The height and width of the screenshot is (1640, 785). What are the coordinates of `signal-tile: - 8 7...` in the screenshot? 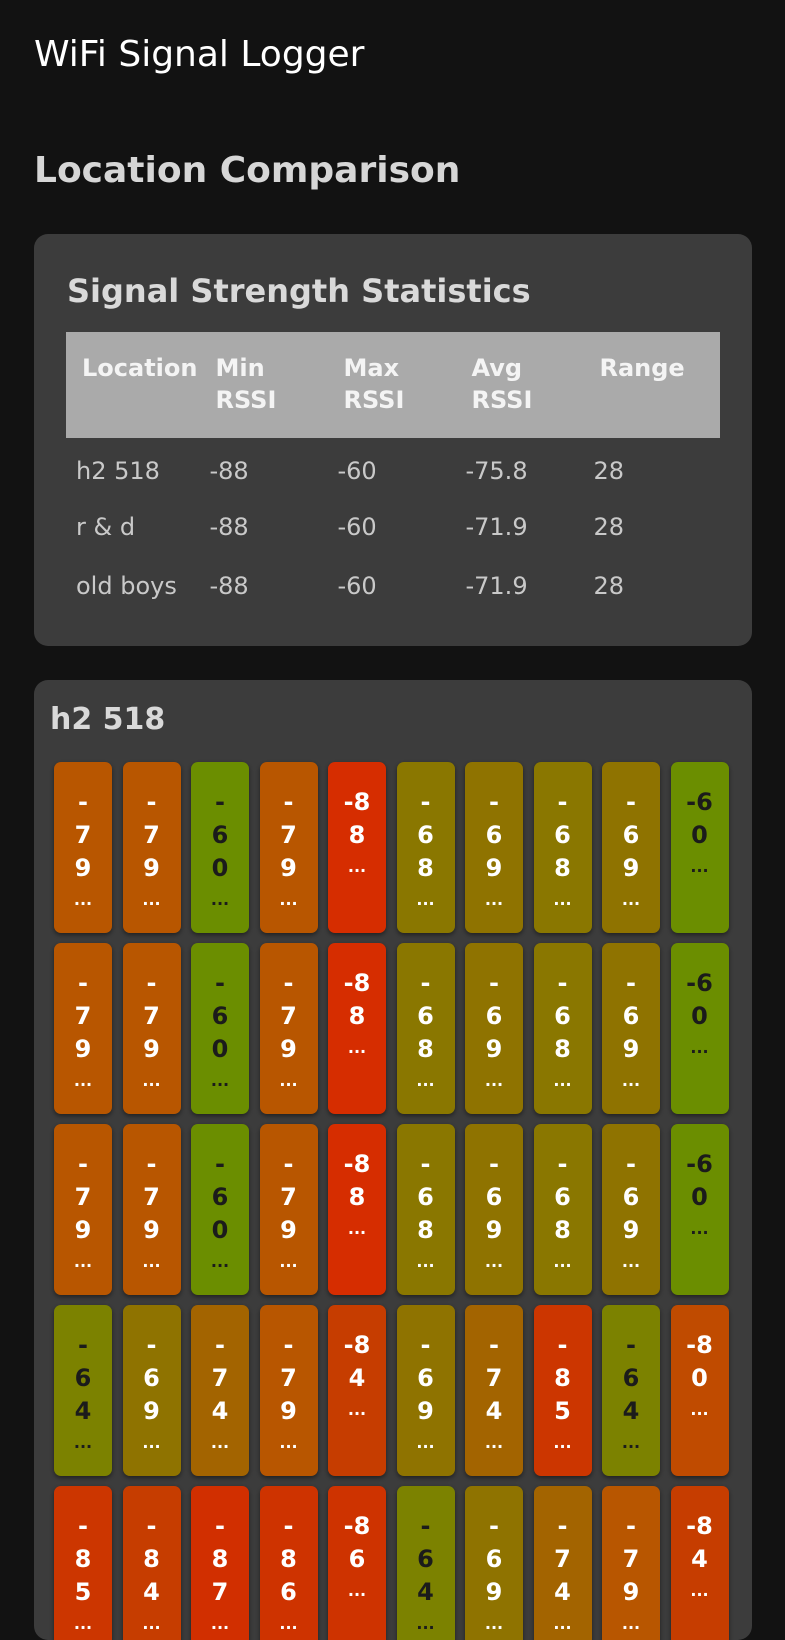 It's located at (220, 1563).